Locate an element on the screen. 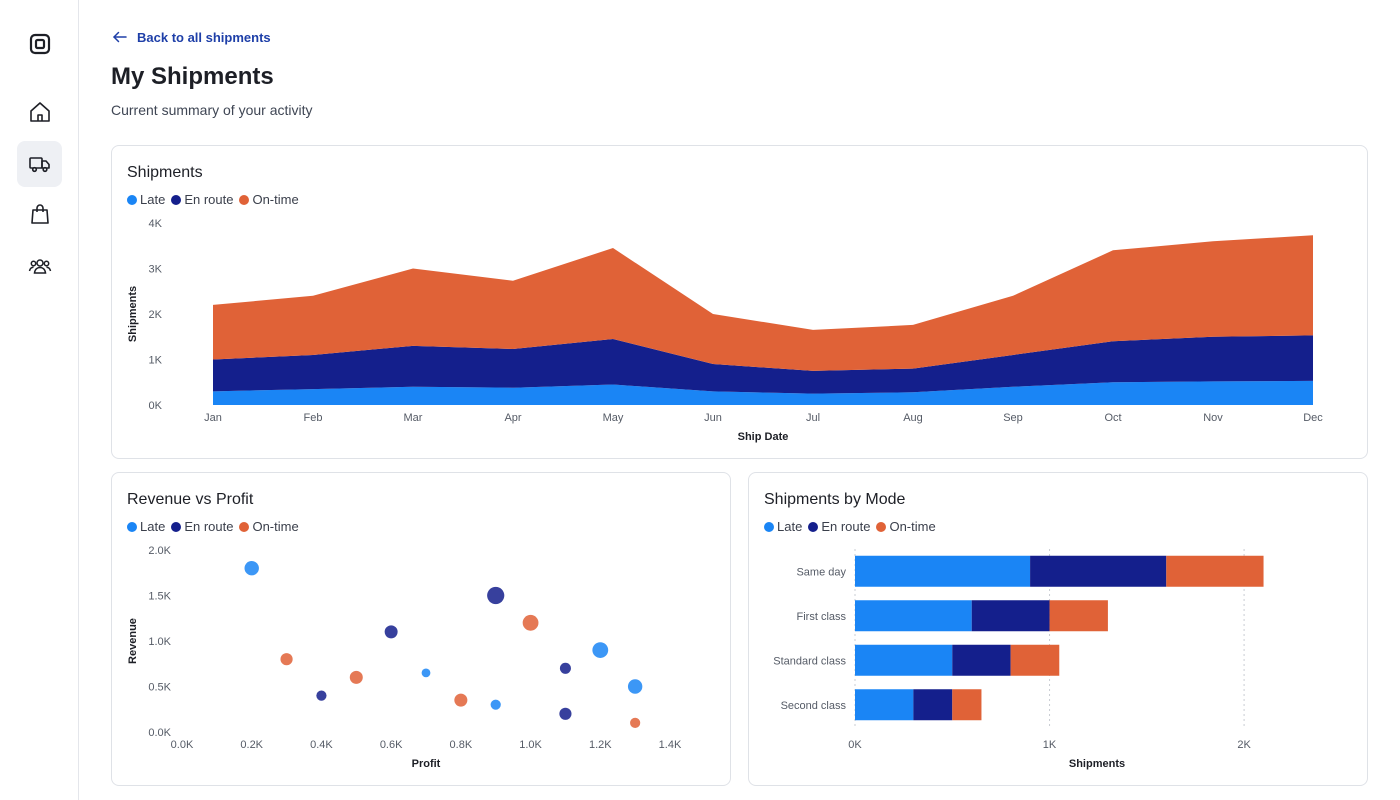  truck-icon is located at coordinates (39, 165).